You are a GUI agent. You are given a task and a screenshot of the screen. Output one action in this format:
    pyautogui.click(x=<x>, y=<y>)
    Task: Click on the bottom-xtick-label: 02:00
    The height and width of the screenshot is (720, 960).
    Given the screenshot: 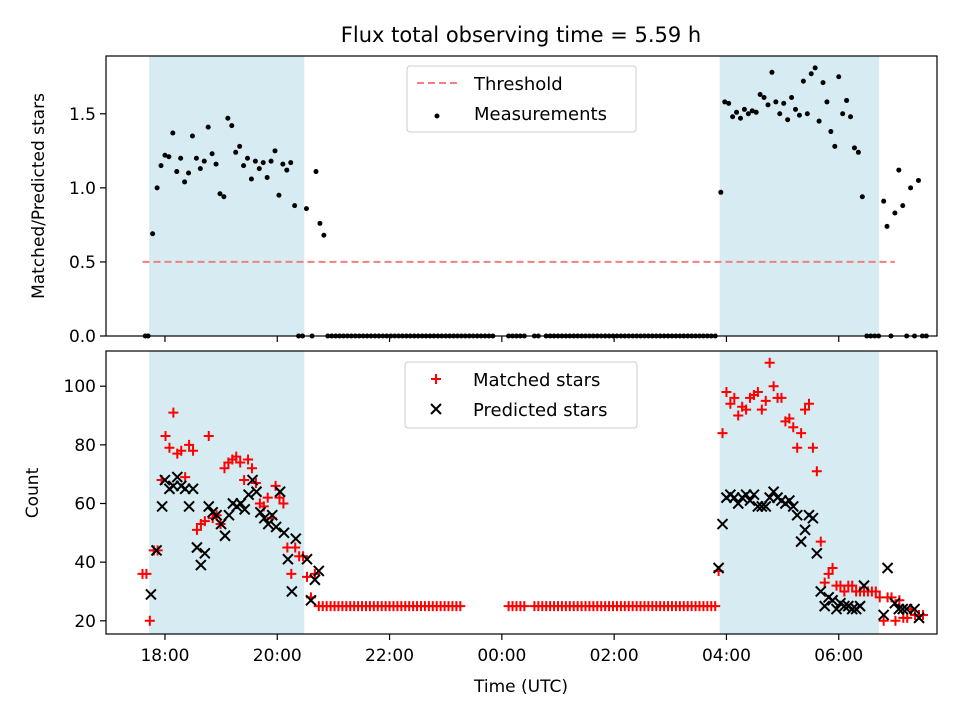 What is the action you would take?
    pyautogui.click(x=614, y=656)
    